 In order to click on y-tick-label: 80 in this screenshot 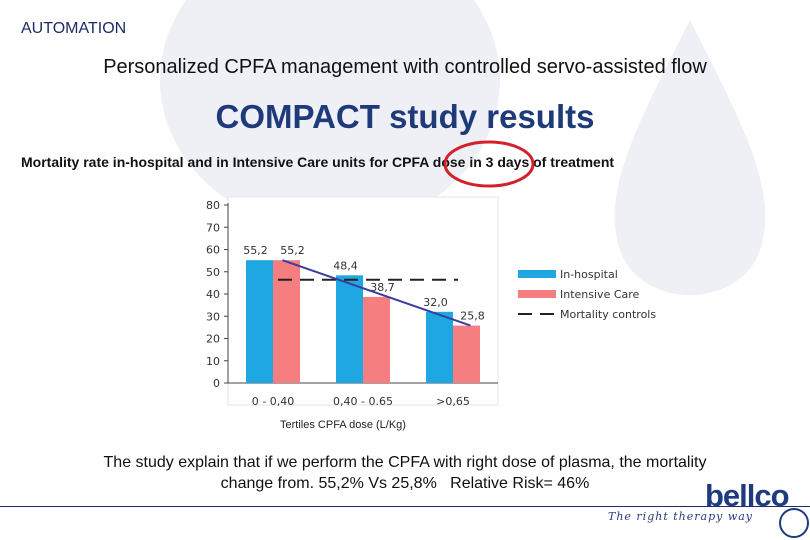, I will do `click(213, 205)`.